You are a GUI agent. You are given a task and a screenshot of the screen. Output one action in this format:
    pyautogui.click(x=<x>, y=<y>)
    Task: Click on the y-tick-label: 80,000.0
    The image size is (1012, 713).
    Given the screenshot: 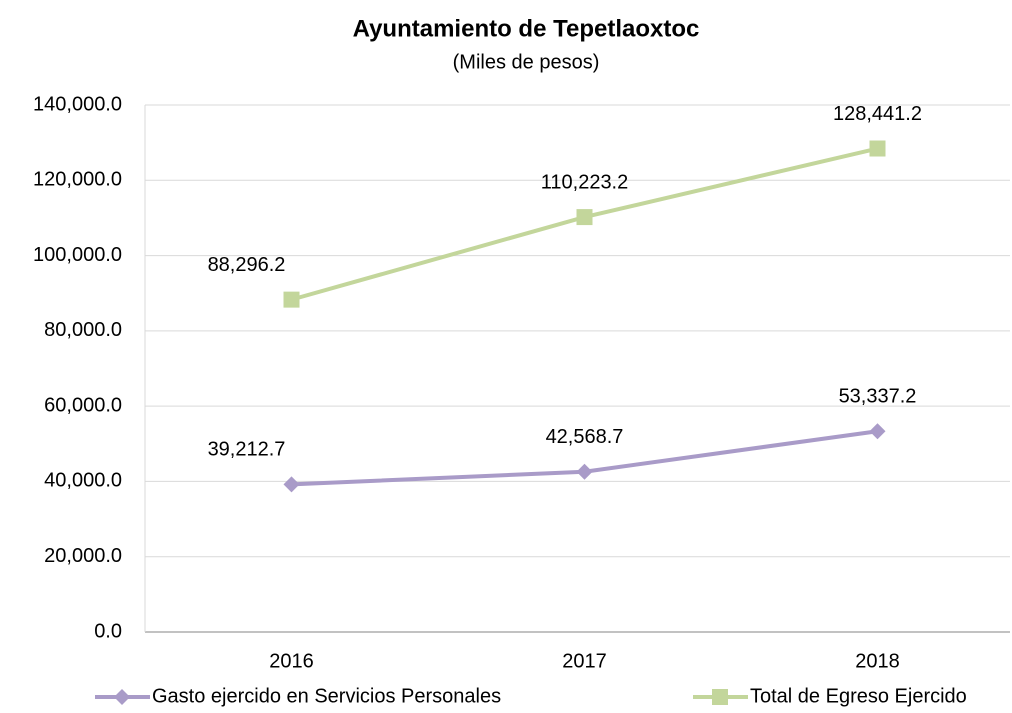 What is the action you would take?
    pyautogui.click(x=83, y=330)
    